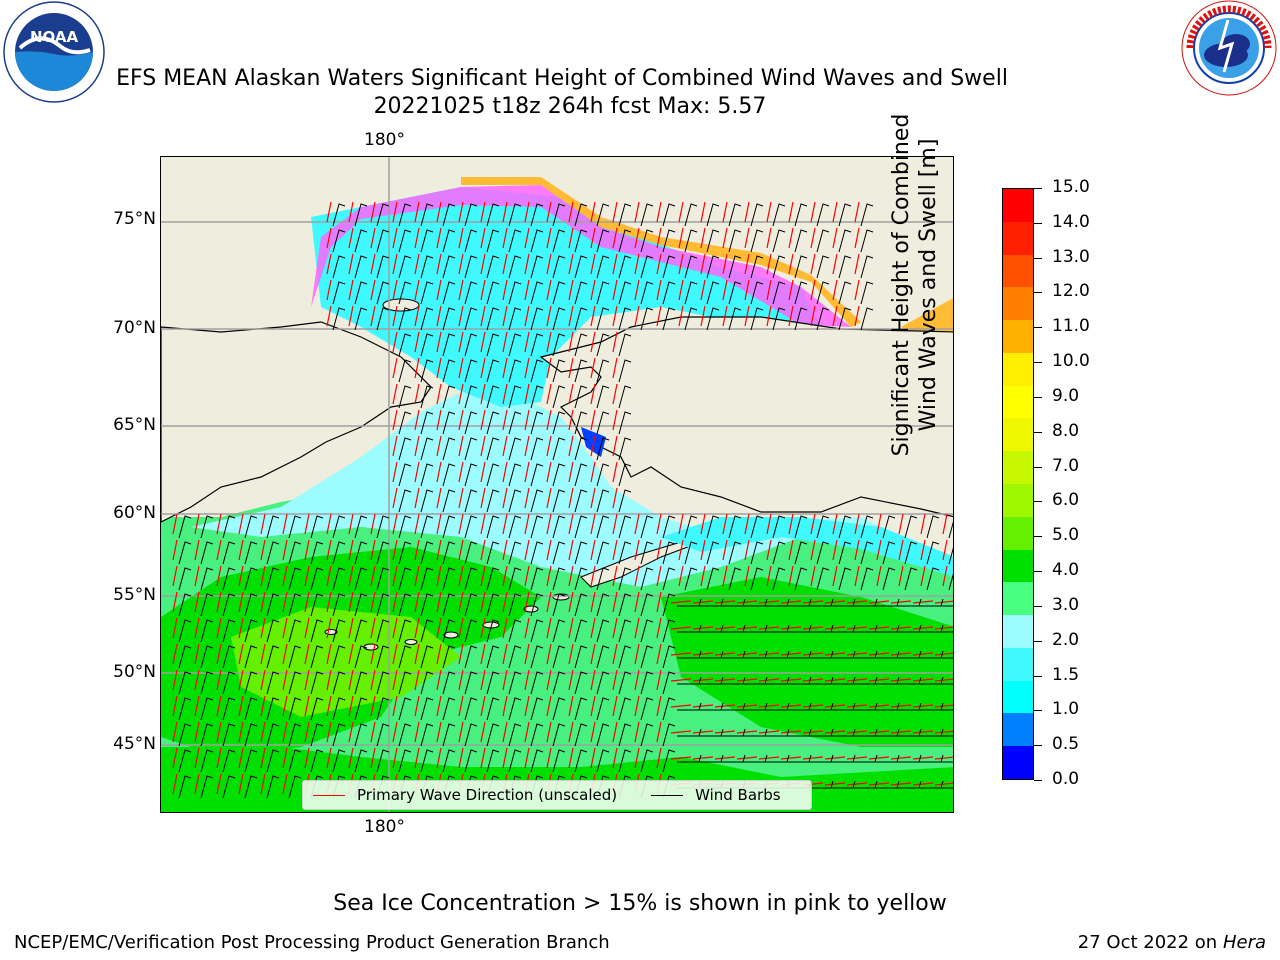  Describe the element at coordinates (1018, 599) in the screenshot. I see `colorbar-segment` at that location.